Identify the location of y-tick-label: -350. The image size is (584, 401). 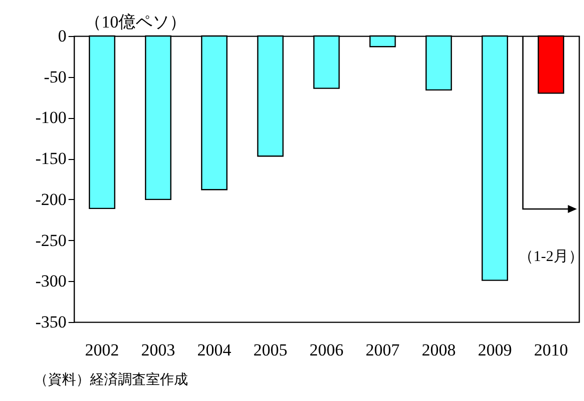
(50, 322).